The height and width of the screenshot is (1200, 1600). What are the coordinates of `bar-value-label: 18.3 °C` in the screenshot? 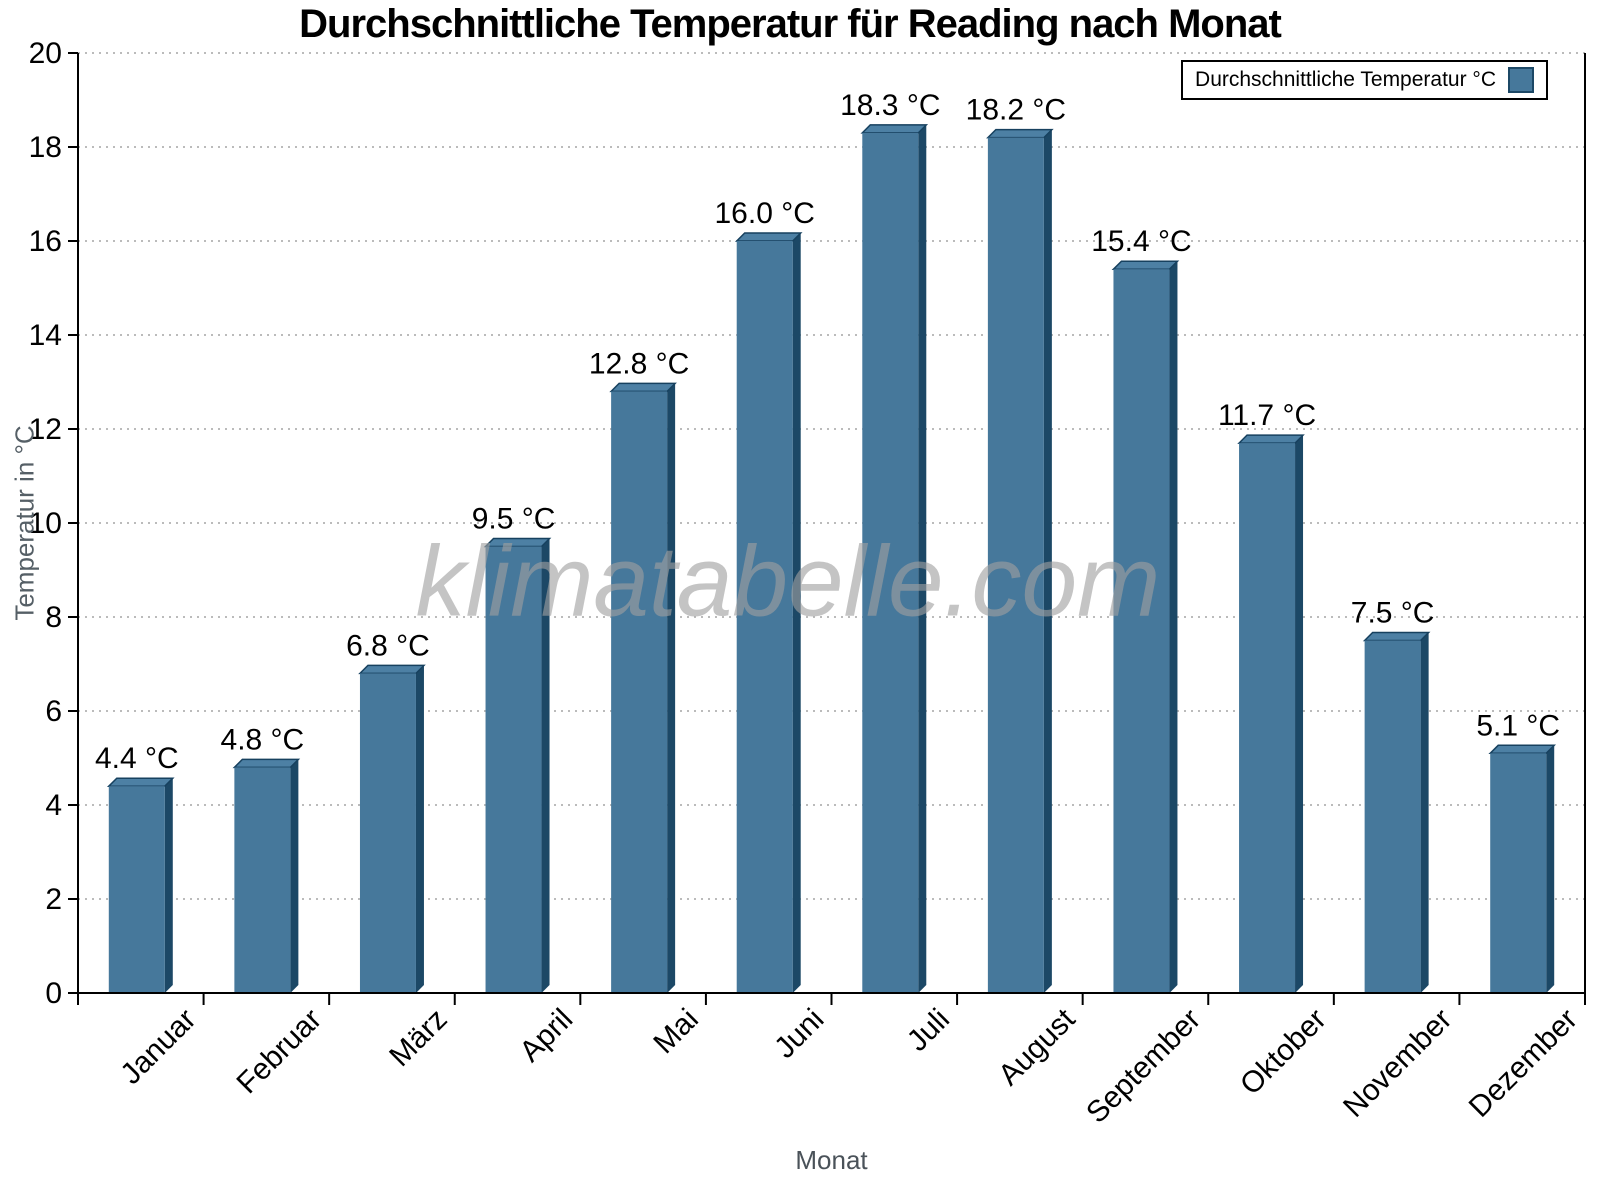 It's located at (890, 105).